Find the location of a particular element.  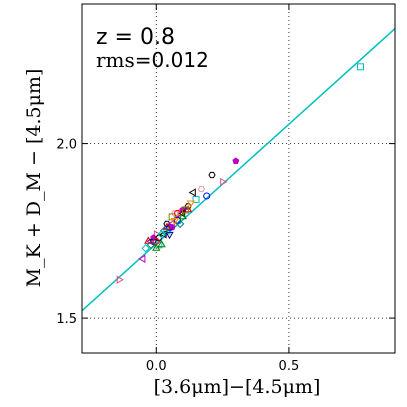

rms-annotation: rms=0.012 is located at coordinates (152, 60).